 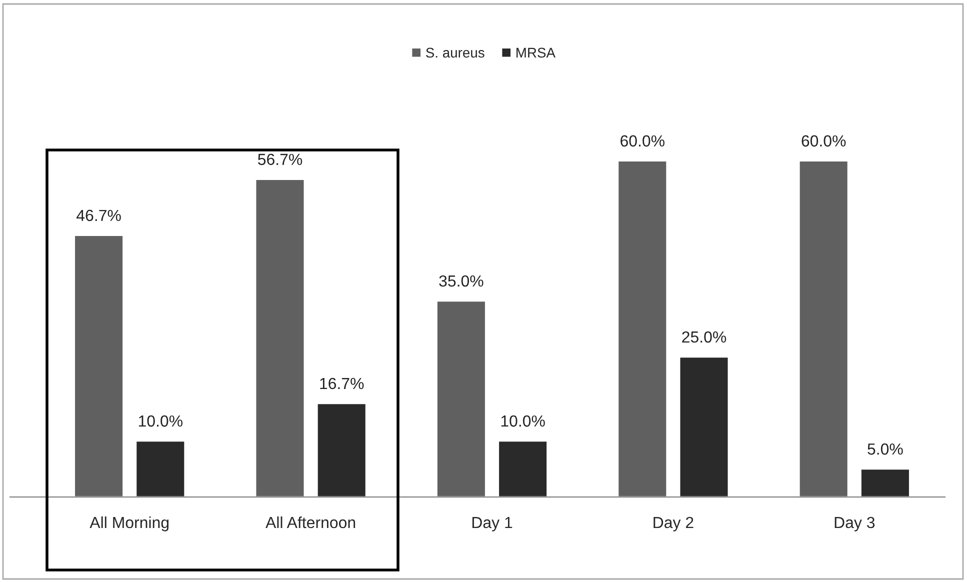 I want to click on data-label: 46.7%, so click(x=98, y=216).